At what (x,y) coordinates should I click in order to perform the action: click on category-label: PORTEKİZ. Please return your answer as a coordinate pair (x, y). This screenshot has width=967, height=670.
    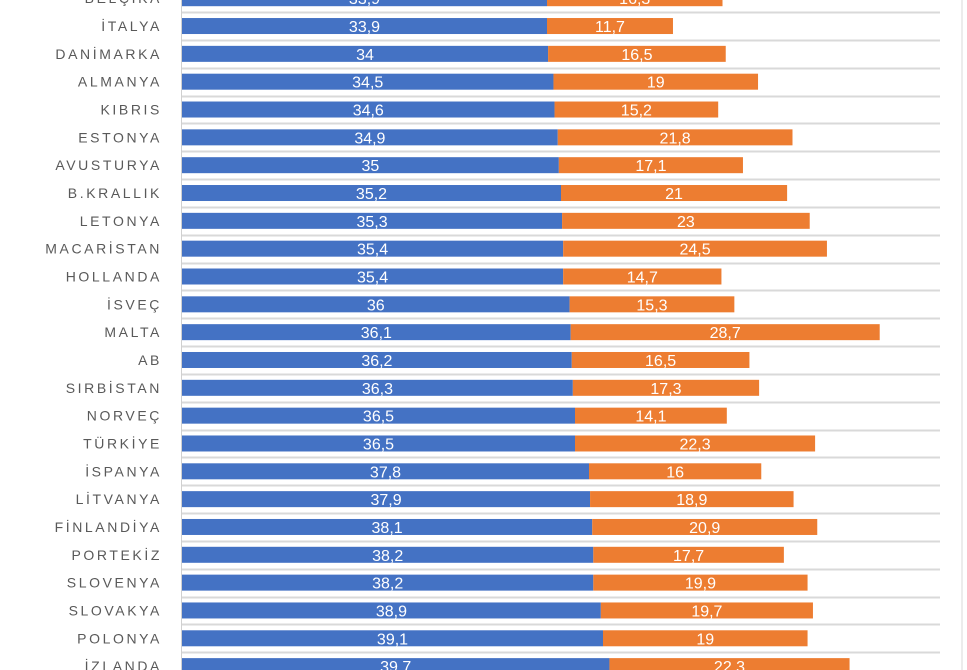
    Looking at the image, I should click on (116, 554).